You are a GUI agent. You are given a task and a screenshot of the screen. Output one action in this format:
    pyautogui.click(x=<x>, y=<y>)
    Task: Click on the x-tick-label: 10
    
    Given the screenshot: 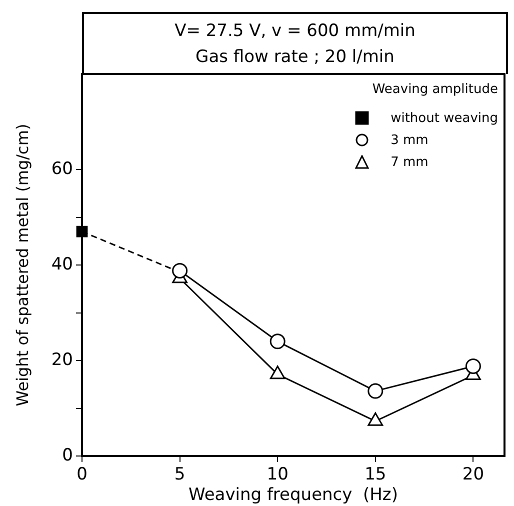 What is the action you would take?
    pyautogui.click(x=277, y=474)
    